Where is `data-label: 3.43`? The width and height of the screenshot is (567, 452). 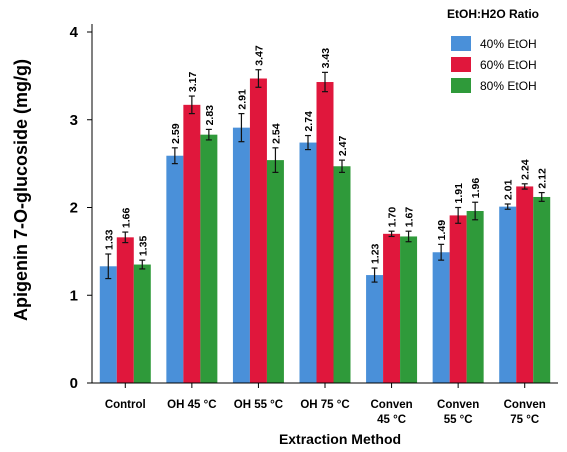
data-label: 3.43 is located at coordinates (326, 58).